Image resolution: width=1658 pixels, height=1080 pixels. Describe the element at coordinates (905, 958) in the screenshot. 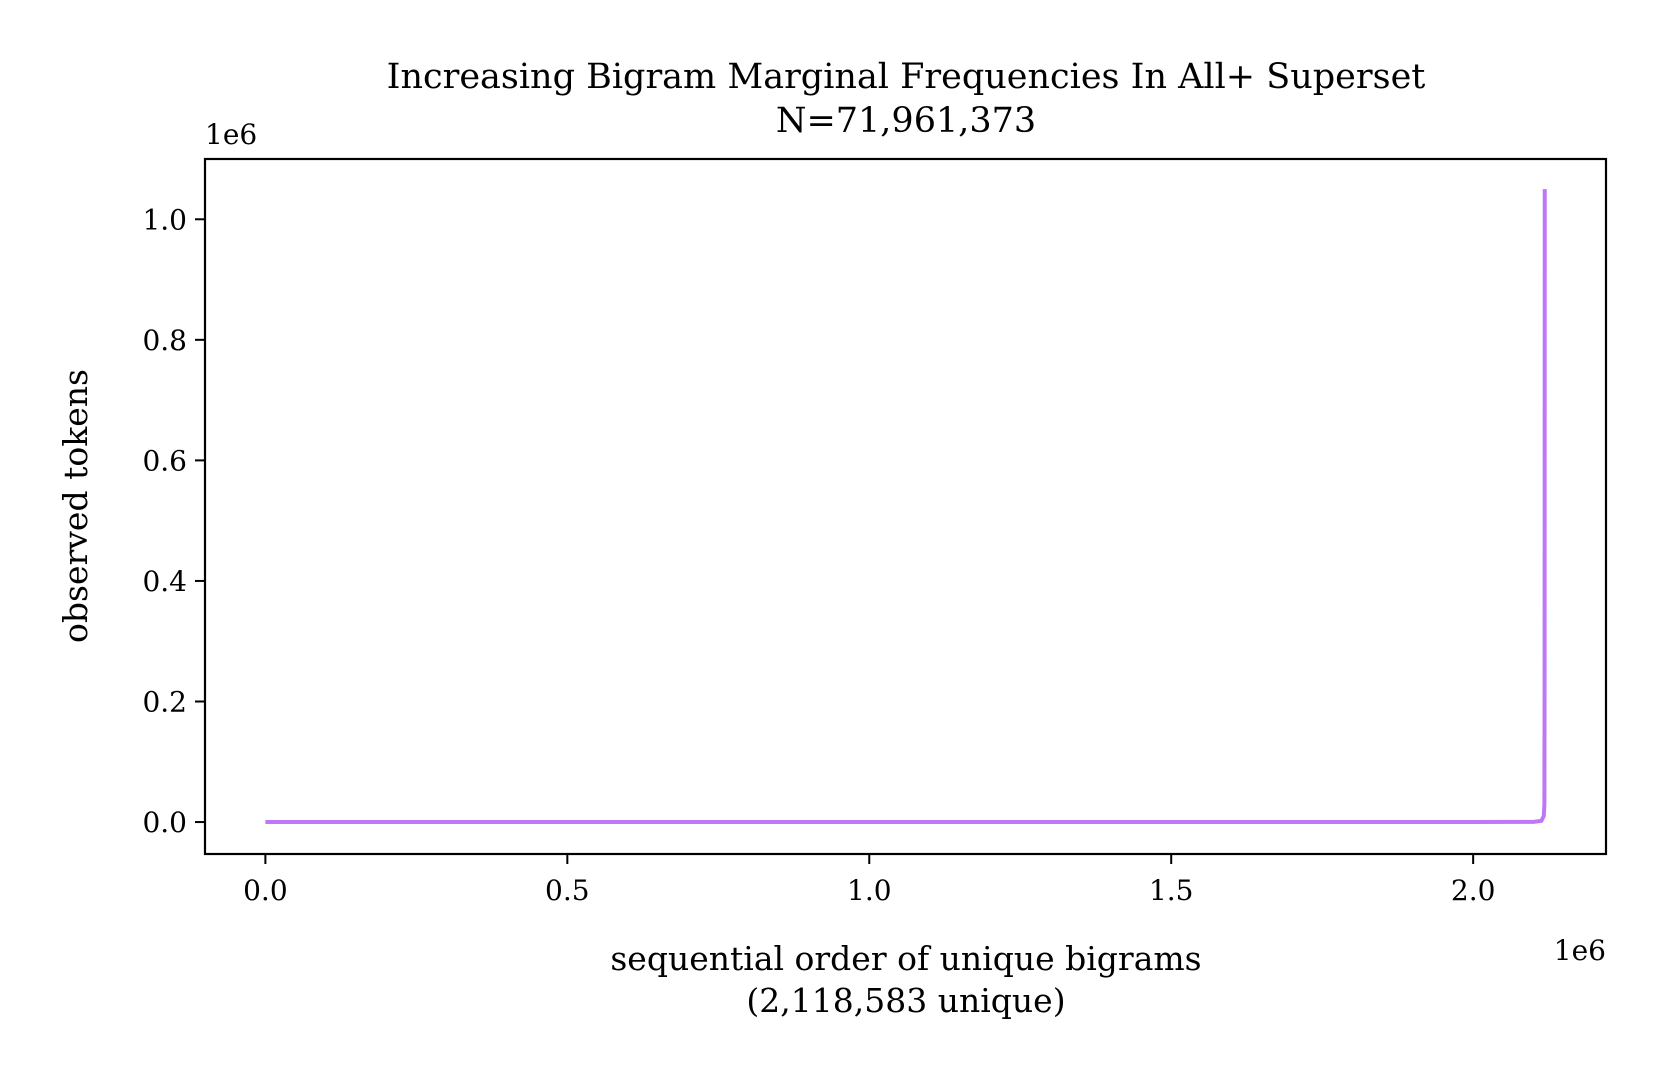

I see `x-axis-label: sequential order of unique bigrams` at that location.